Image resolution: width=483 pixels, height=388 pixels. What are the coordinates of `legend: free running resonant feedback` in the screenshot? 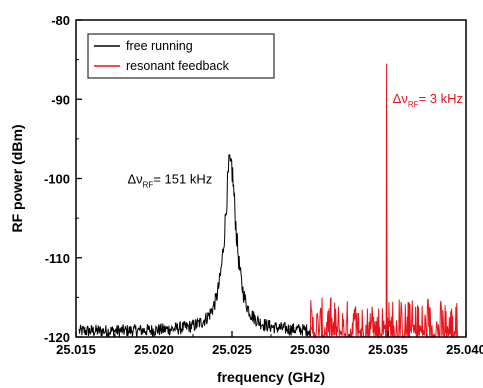 It's located at (181, 56).